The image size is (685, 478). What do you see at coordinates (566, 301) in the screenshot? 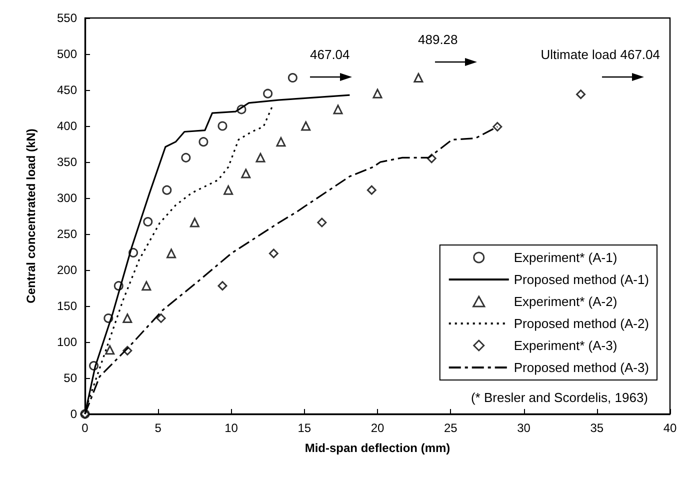
I see `legend-label: Experiment* (A-2)` at bounding box center [566, 301].